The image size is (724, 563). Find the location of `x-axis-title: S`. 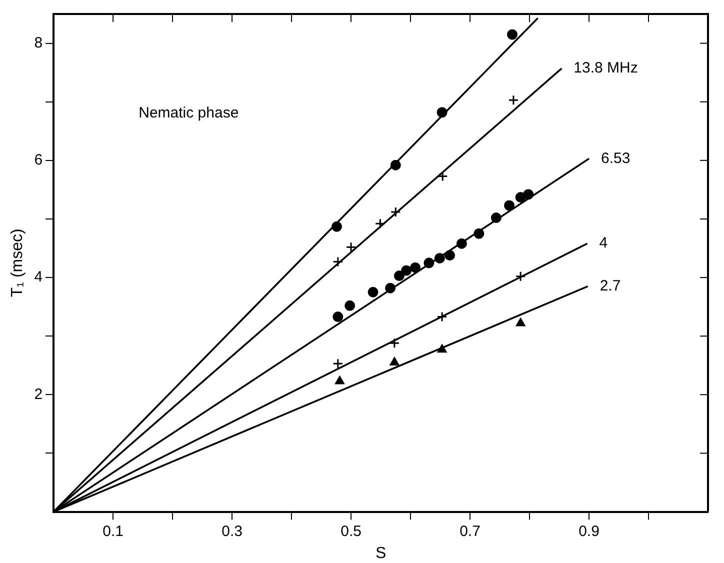

x-axis-title: S is located at coordinates (380, 553).